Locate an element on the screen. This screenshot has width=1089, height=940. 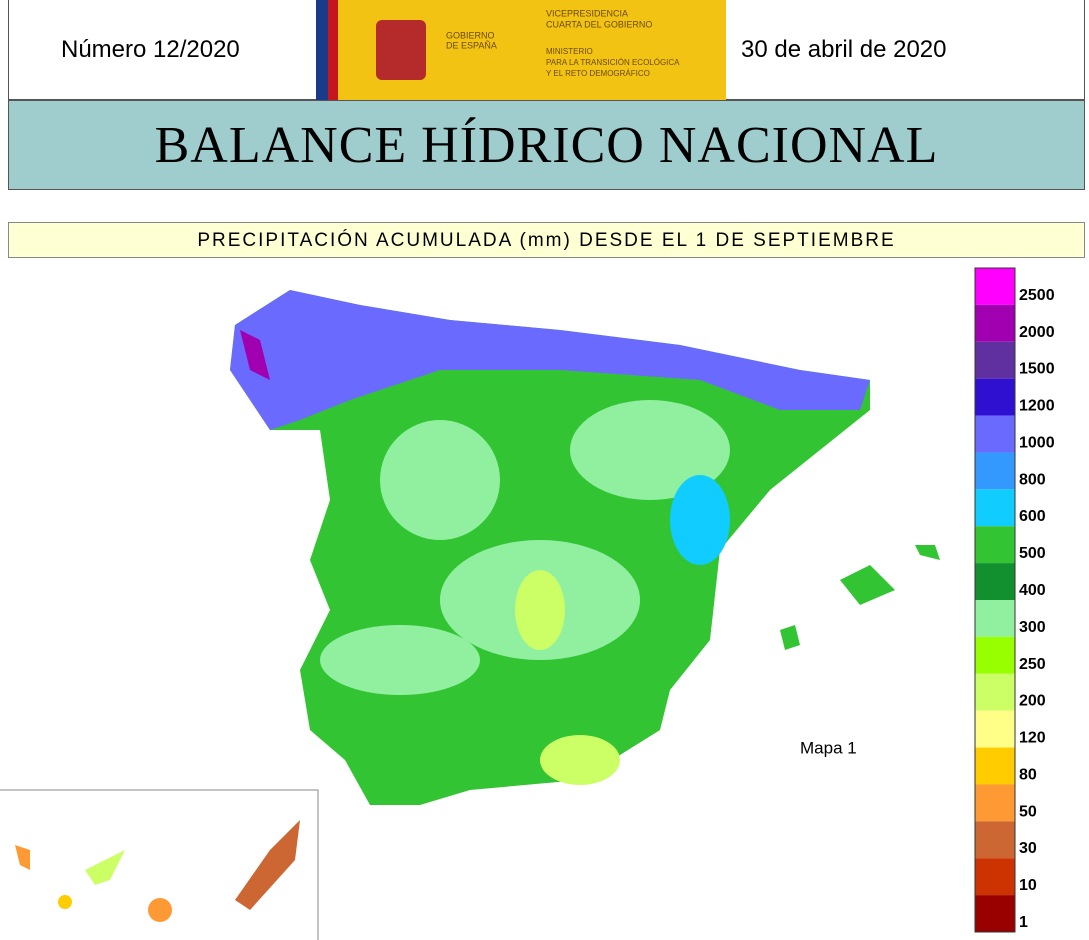
legend-frame is located at coordinates (995, 600).